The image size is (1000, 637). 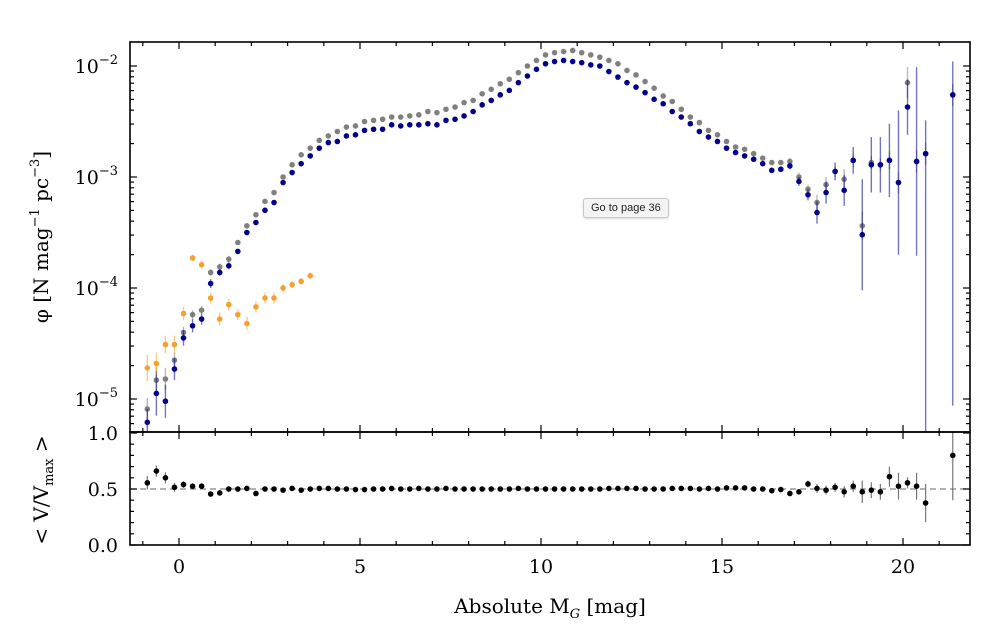 What do you see at coordinates (43, 489) in the screenshot?
I see `bottom-y-axis-label: < V/Vmax >` at bounding box center [43, 489].